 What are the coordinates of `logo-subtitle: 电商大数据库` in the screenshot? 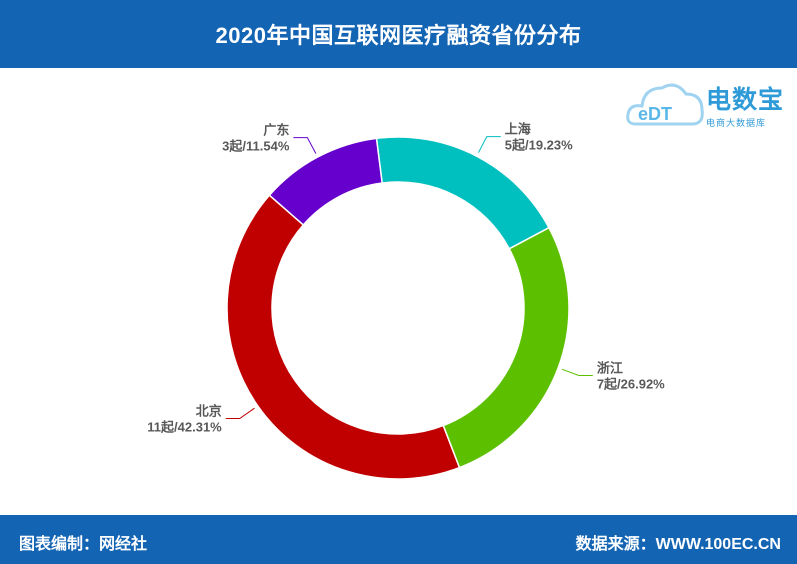 It's located at (736, 123).